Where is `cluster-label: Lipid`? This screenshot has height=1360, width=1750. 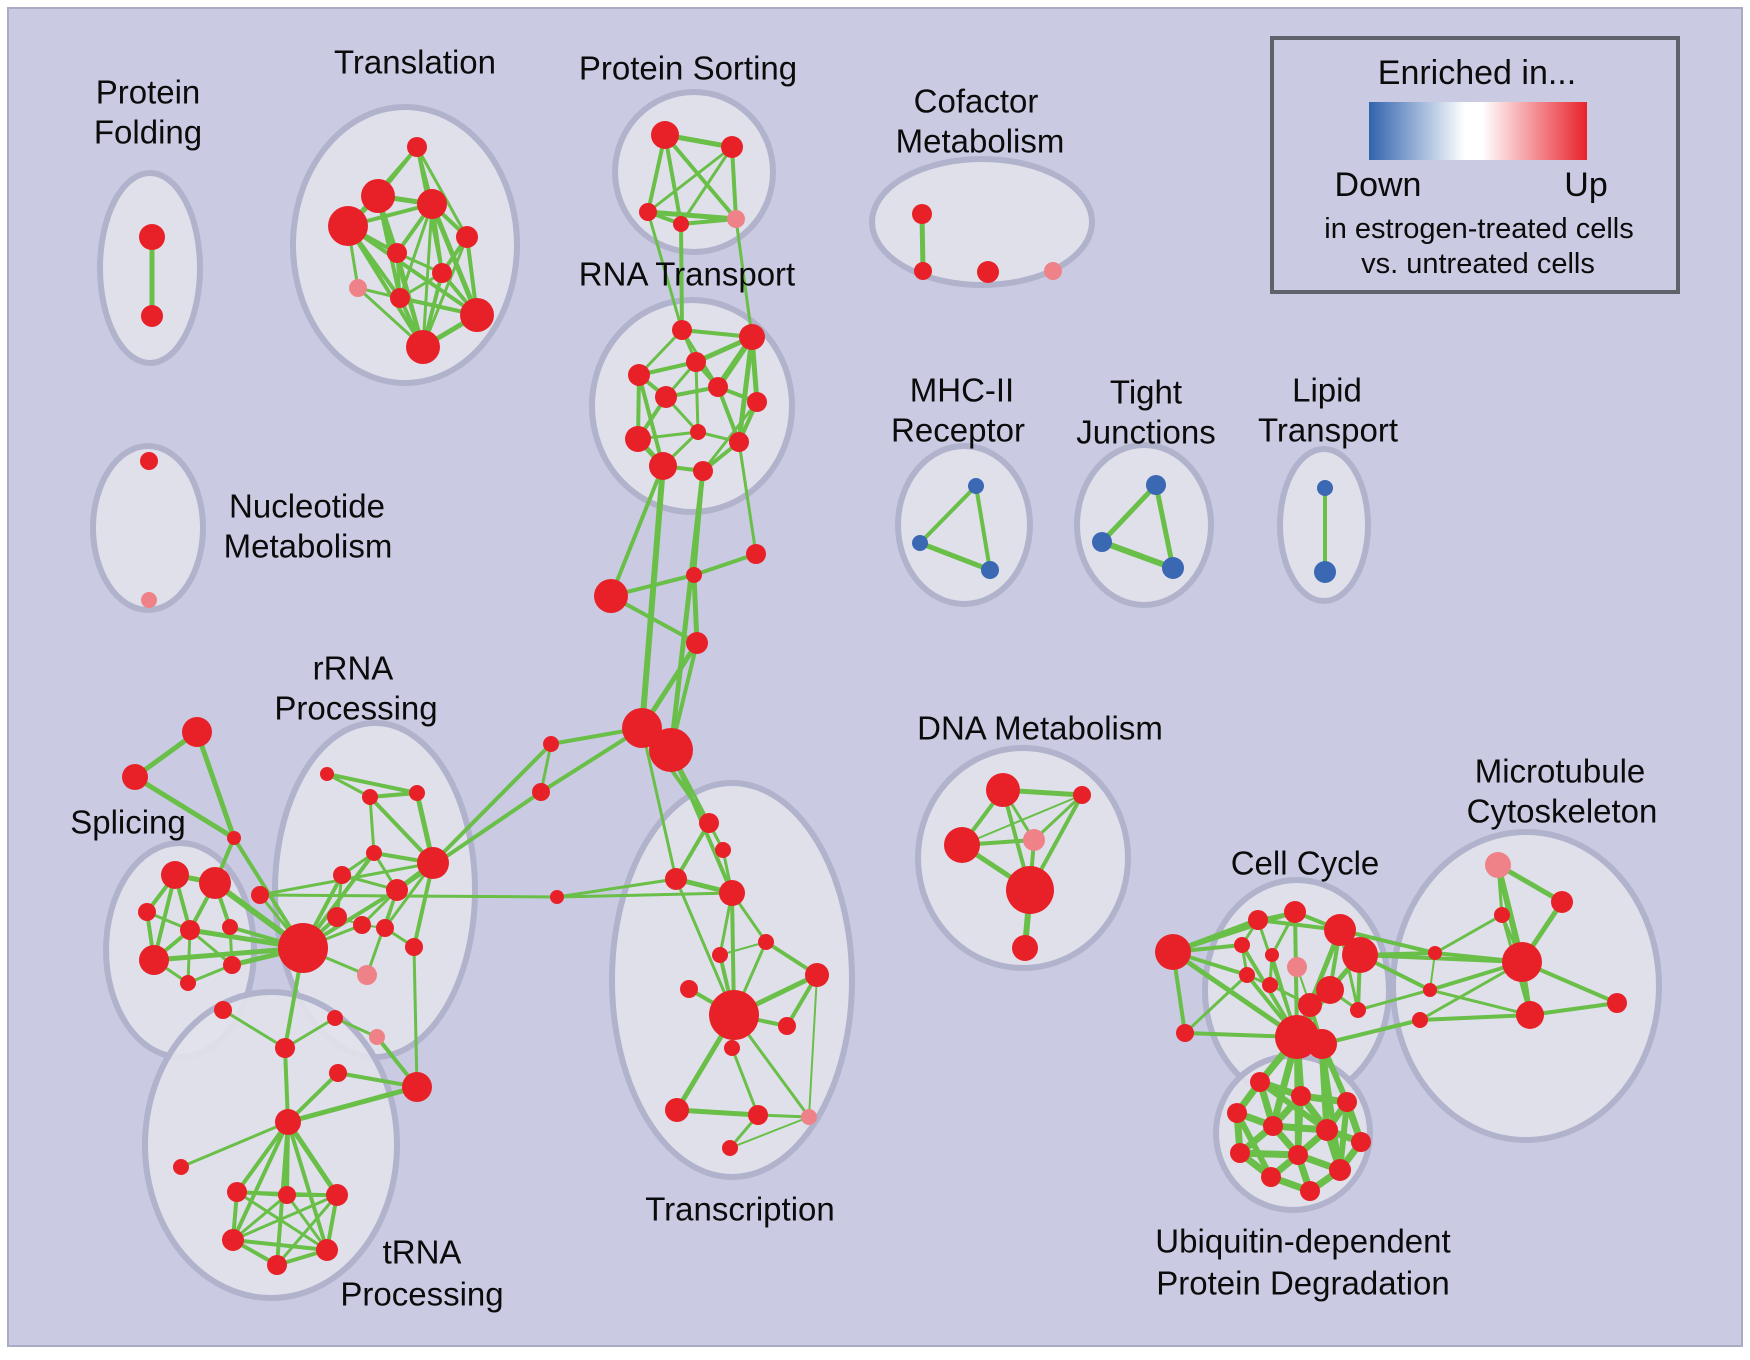
cluster-label: Lipid is located at coordinates (1327, 390).